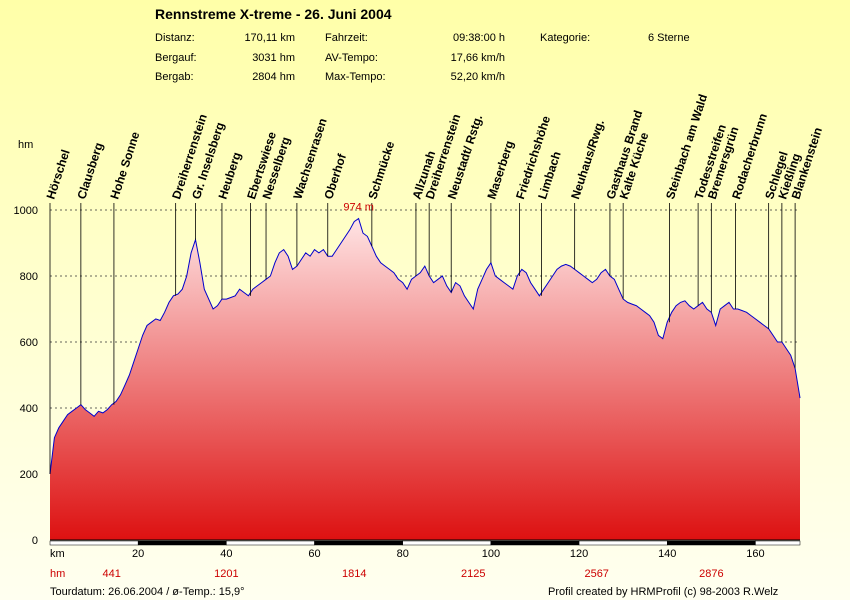 This screenshot has height=600, width=850. Describe the element at coordinates (273, 58) in the screenshot. I see `ascent-value: 3031 hm` at that location.